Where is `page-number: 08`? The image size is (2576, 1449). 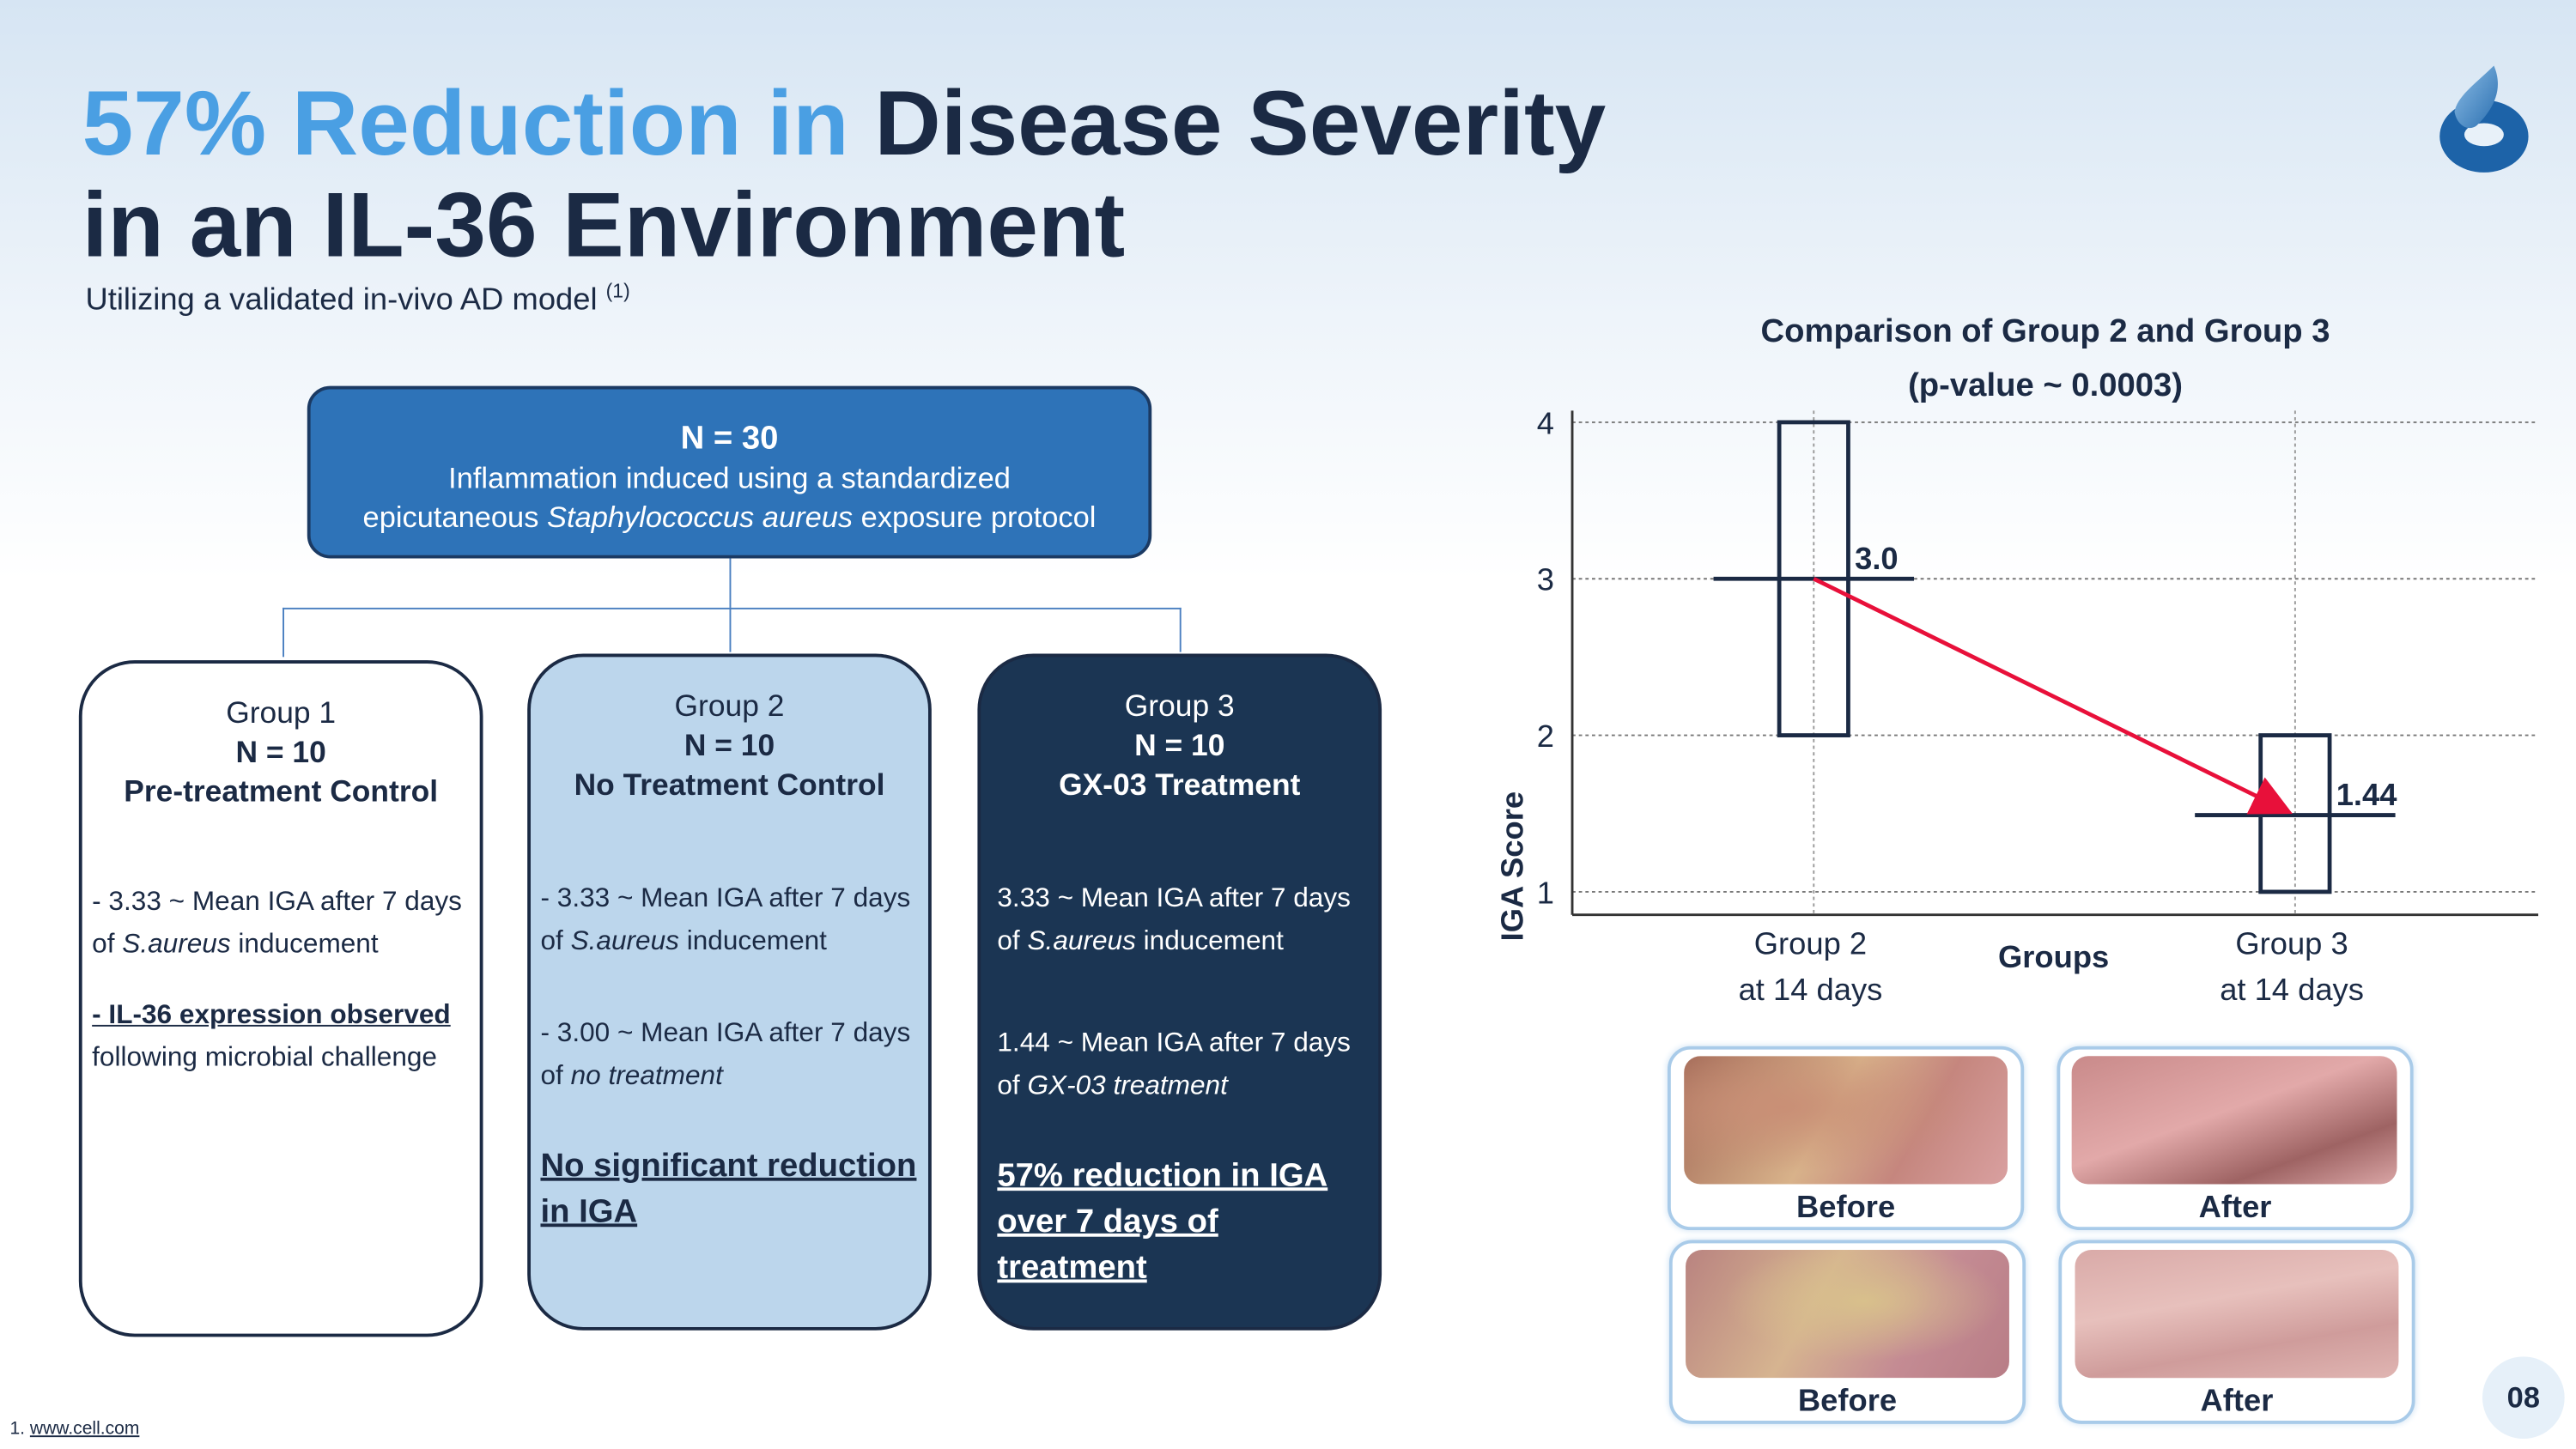 page-number: 08 is located at coordinates (2523, 1398).